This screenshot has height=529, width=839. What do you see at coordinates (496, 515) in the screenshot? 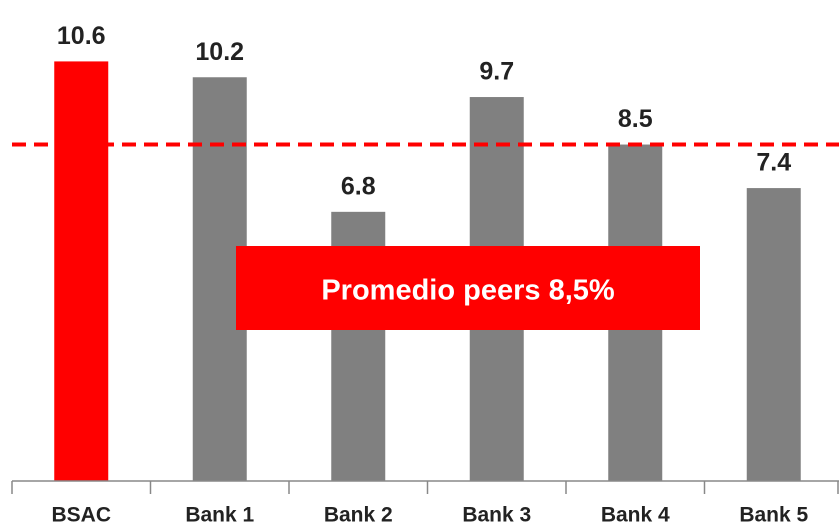
I see `x-tick-label: Bank 3` at bounding box center [496, 515].